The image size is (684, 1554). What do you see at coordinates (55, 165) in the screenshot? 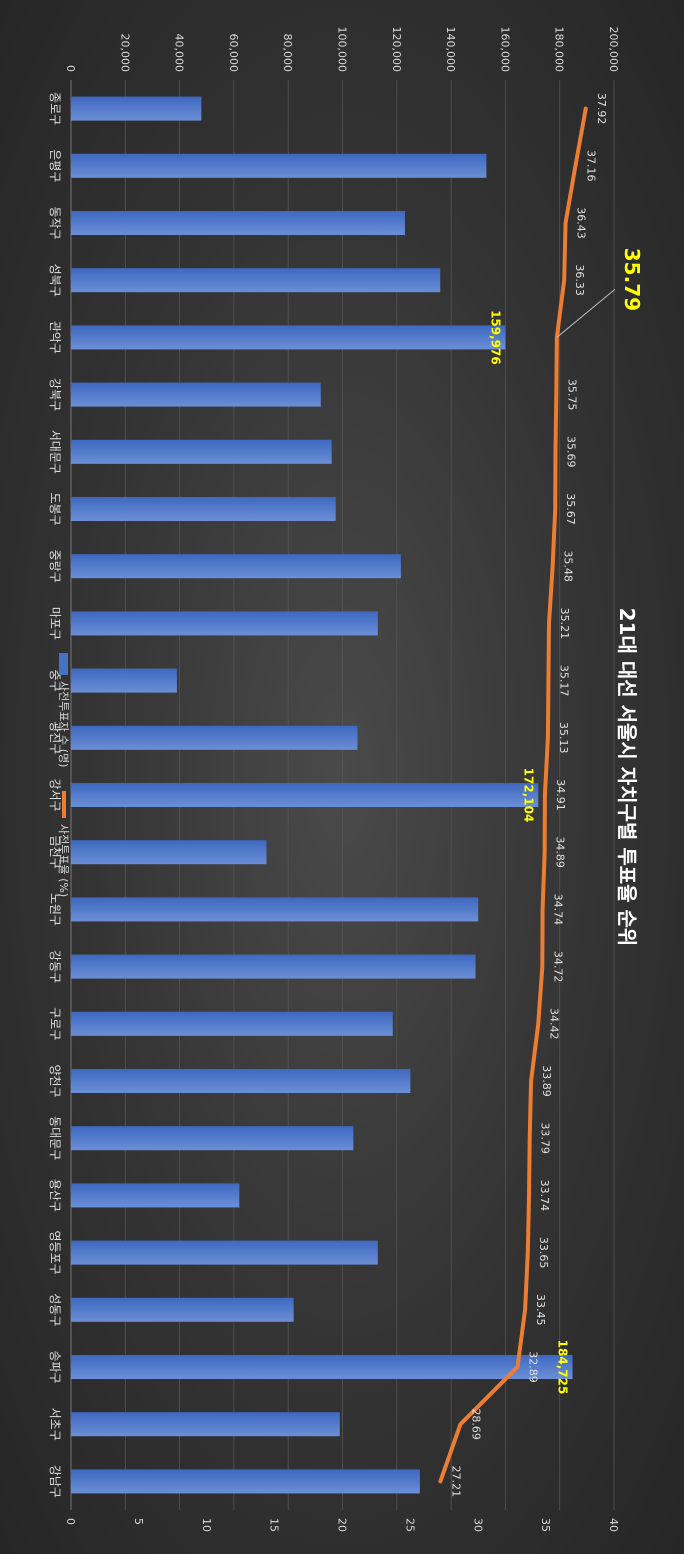
I see `category-label: 은평구` at bounding box center [55, 165].